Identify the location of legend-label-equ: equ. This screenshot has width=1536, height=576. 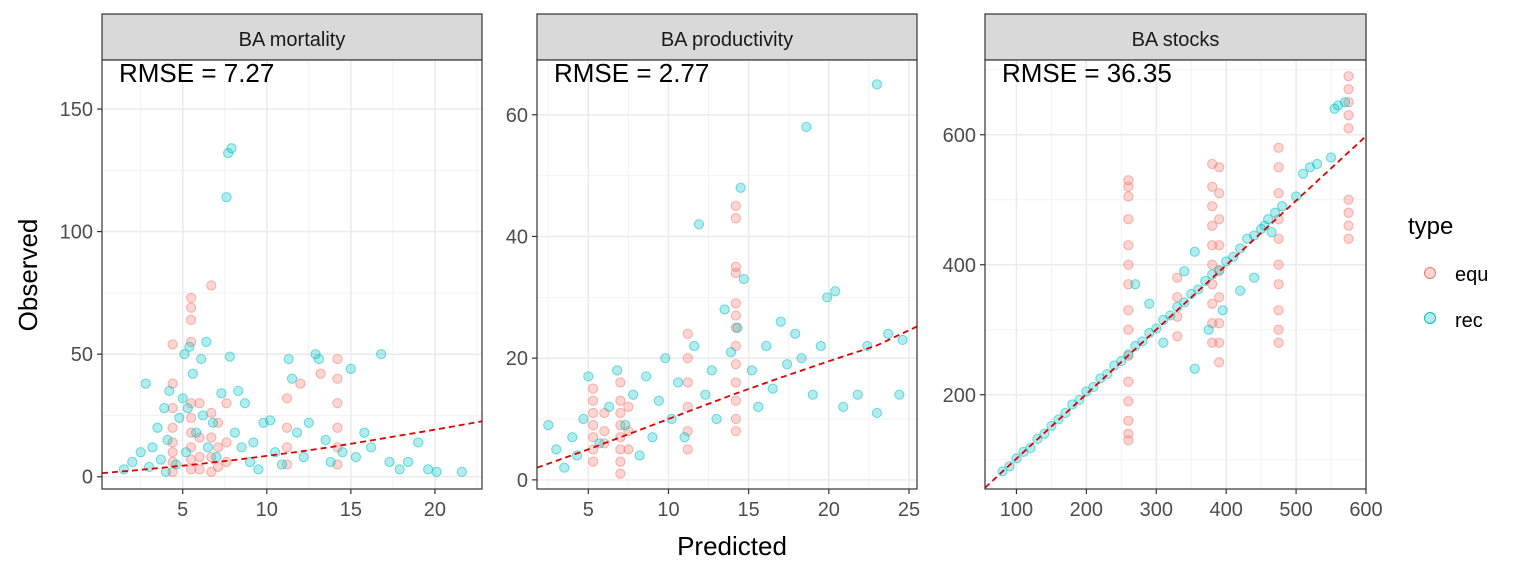
(1471, 275).